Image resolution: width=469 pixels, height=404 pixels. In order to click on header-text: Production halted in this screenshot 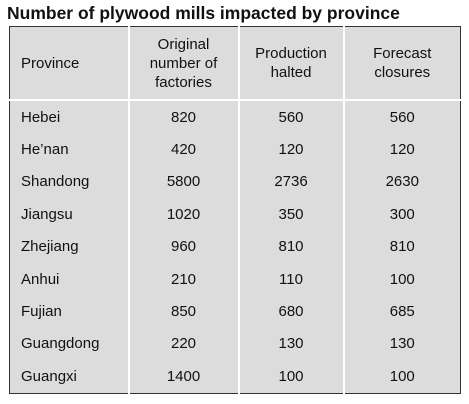, I will do `click(291, 63)`.